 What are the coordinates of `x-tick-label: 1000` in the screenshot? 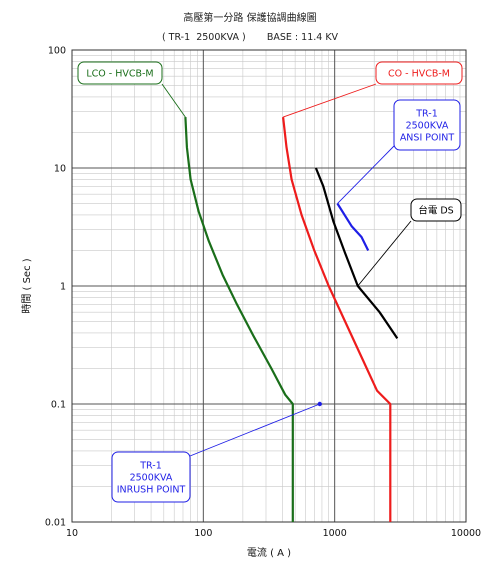 It's located at (335, 533).